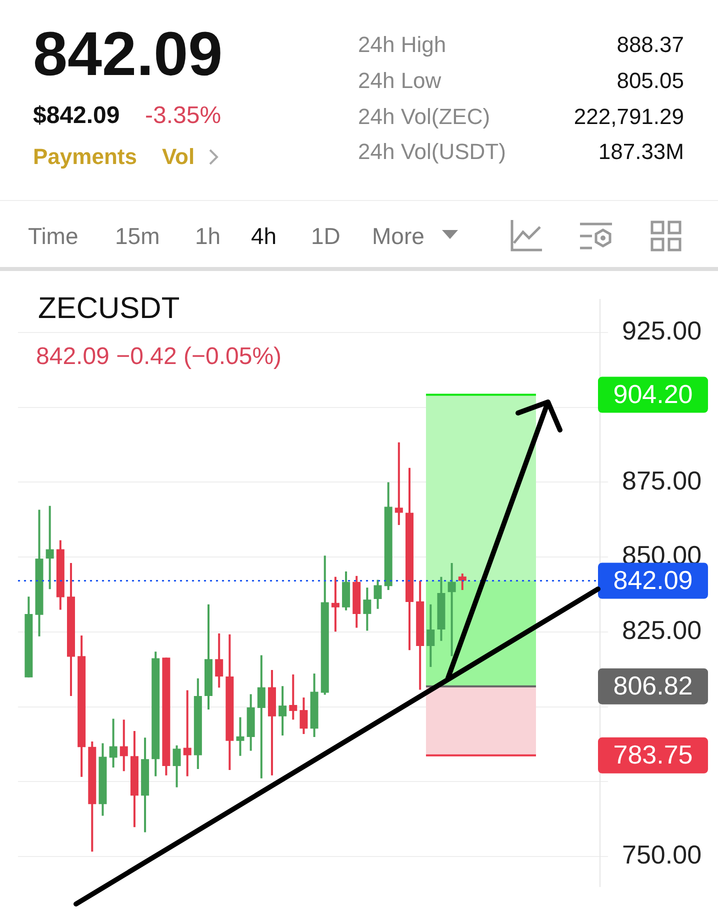  What do you see at coordinates (641, 151) in the screenshot?
I see `text: 187.33M` at bounding box center [641, 151].